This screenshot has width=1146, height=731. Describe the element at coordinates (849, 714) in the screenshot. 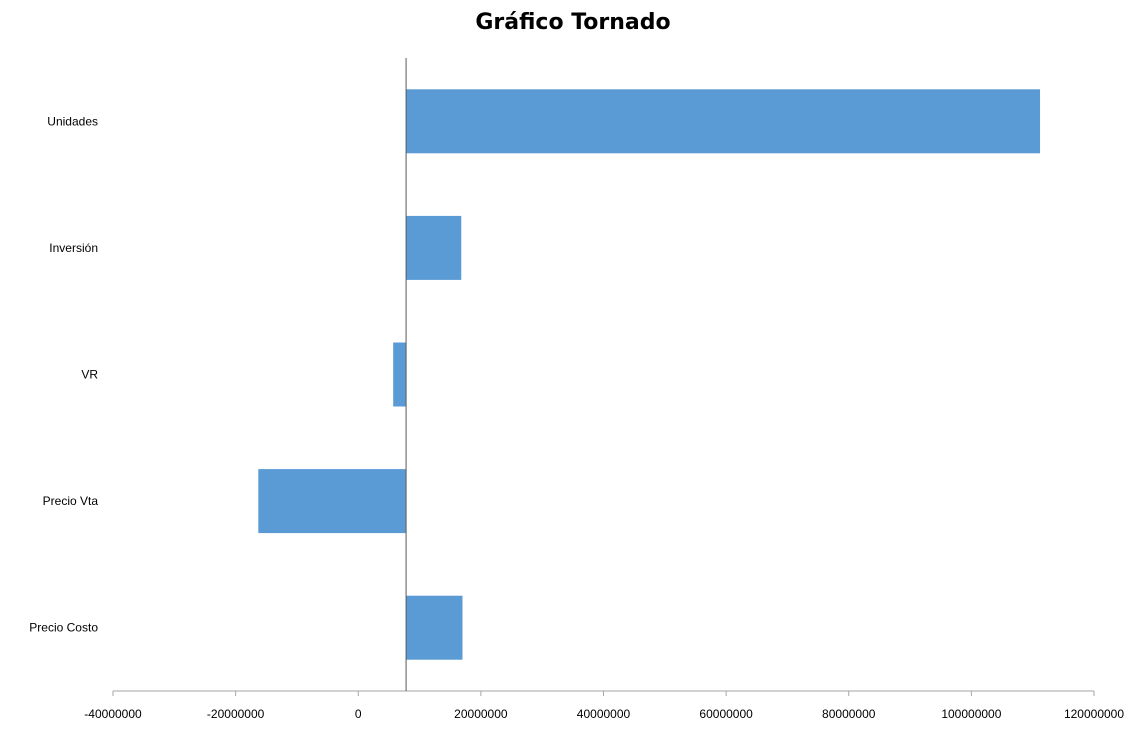

I see `x-tick-label: 80000000` at that location.